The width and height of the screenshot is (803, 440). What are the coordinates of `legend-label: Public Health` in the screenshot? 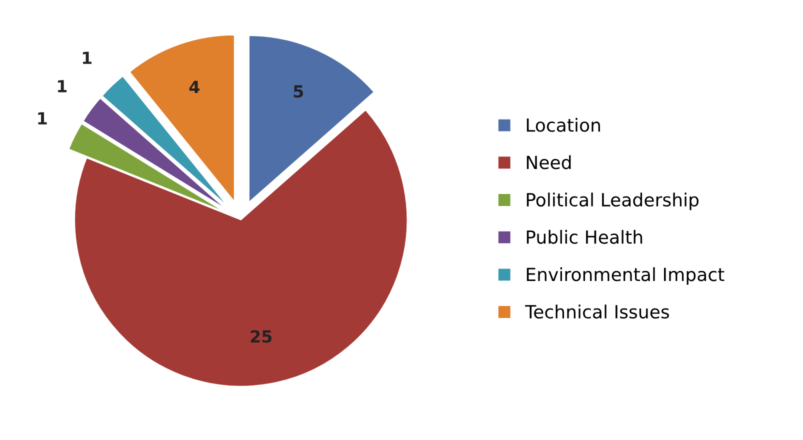 It's located at (584, 237).